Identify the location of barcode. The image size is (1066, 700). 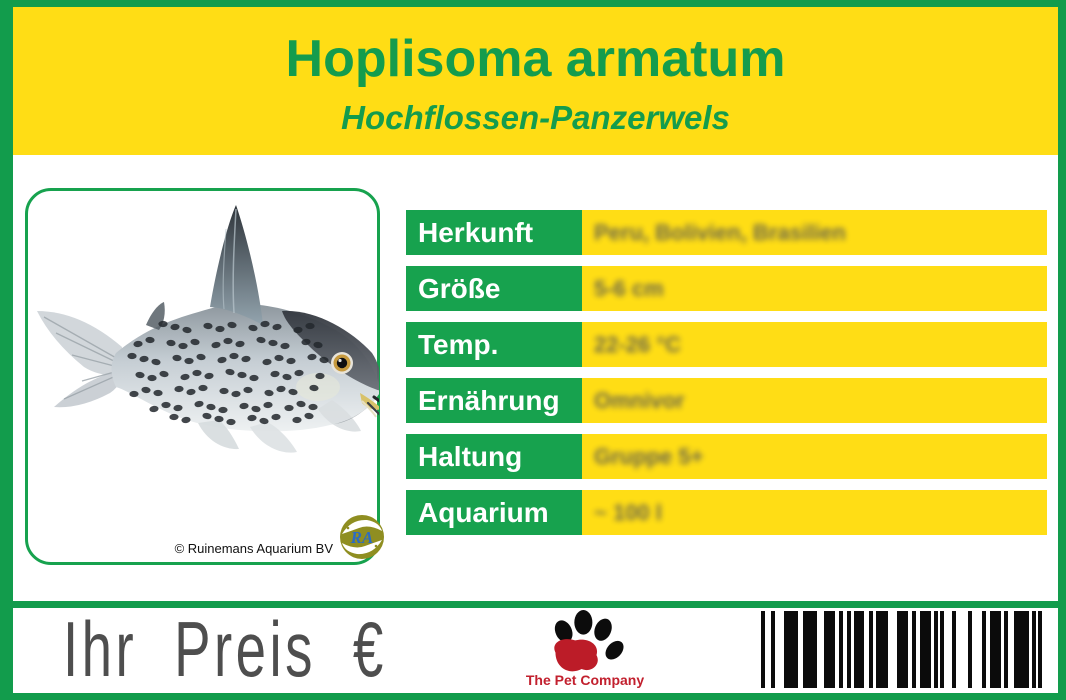
(901, 649).